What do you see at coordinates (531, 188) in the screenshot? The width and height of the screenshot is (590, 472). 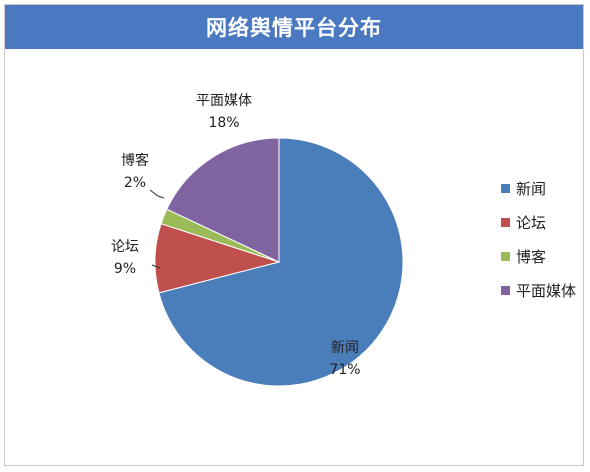 I see `legend-label-news: 新闻` at bounding box center [531, 188].